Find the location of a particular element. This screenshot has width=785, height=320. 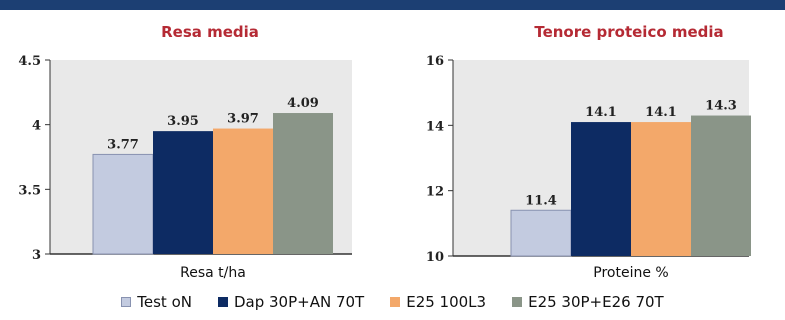

data-label: 3.77 is located at coordinates (123, 144).